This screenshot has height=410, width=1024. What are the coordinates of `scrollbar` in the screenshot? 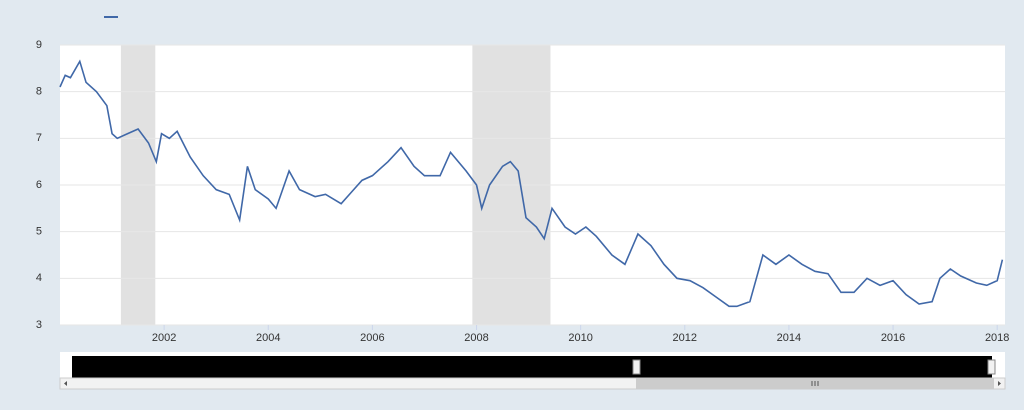 It's located at (532, 383).